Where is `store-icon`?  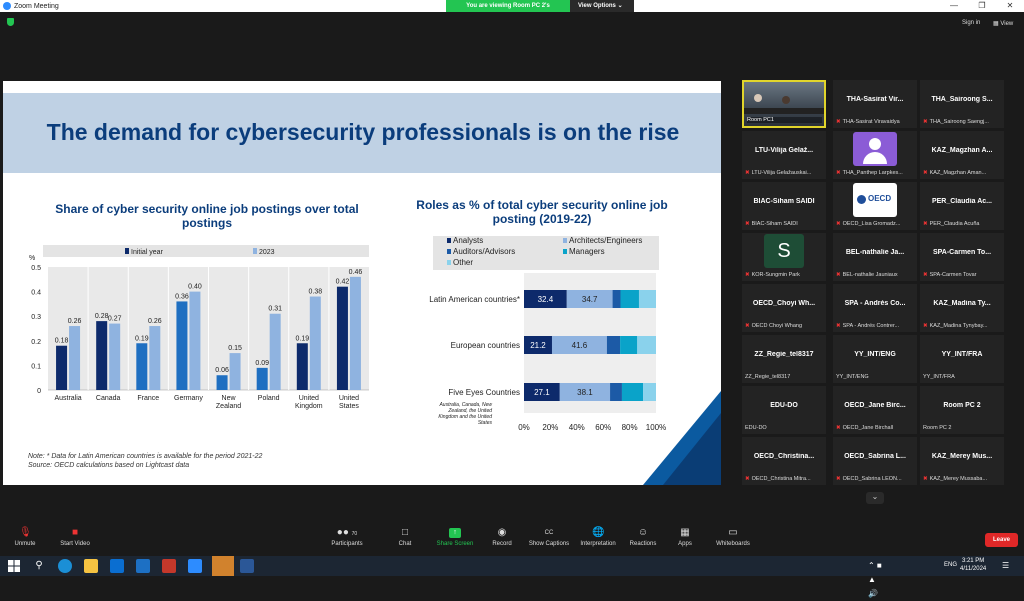 store-icon is located at coordinates (117, 566).